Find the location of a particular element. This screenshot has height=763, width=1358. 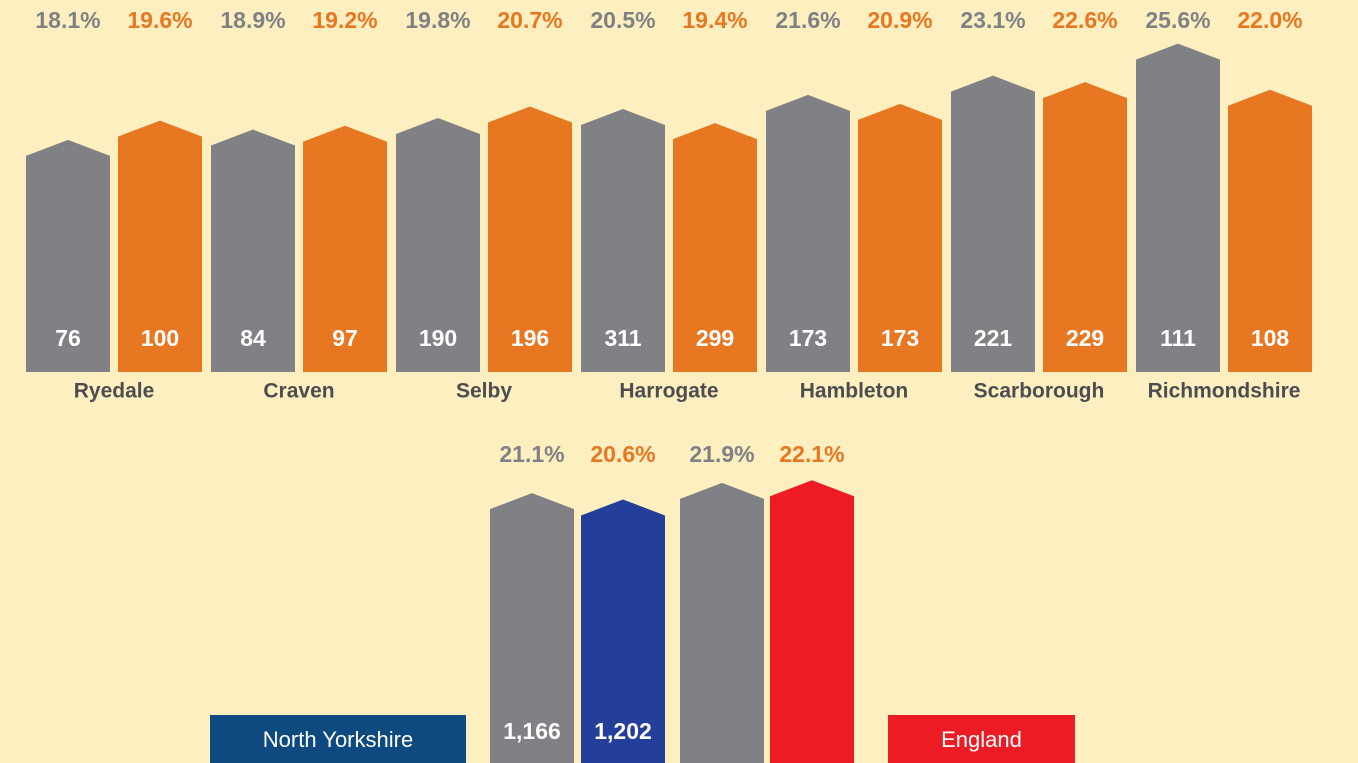

percent-label: 20.6% is located at coordinates (622, 454).